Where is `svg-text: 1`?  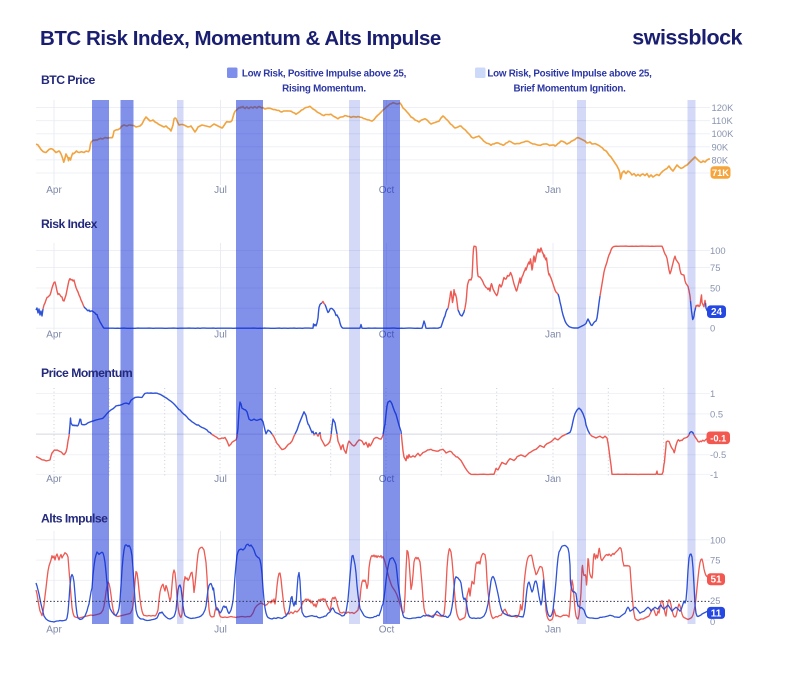
svg-text: 1 is located at coordinates (712, 393).